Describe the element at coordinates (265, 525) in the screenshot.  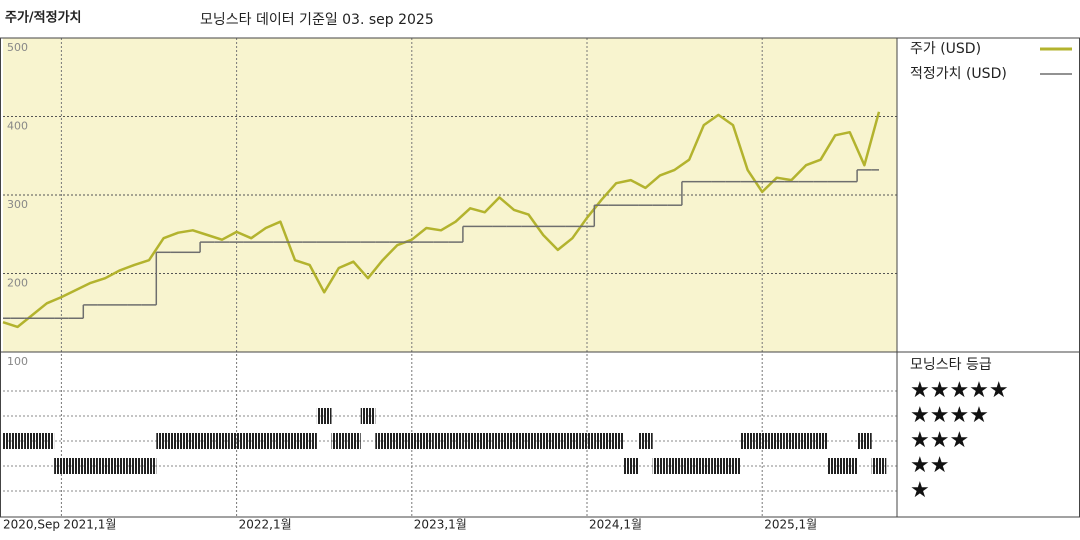
I see `x-tick-label: 2022,1월` at that location.